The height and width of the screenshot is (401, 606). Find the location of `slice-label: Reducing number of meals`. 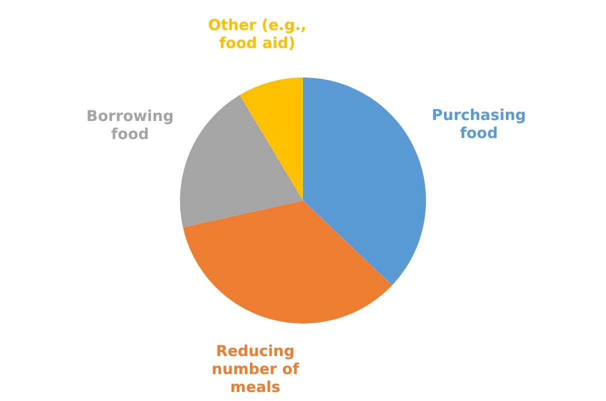

slice-label: Reducing number of meals is located at coordinates (256, 369).